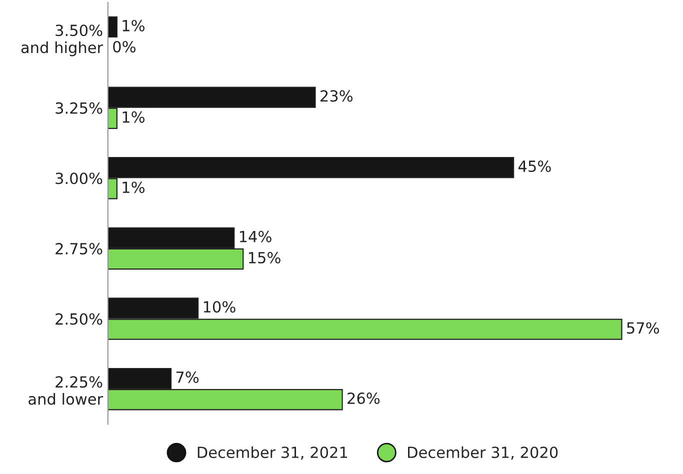 The image size is (683, 474). Describe the element at coordinates (643, 328) in the screenshot. I see `data-label: 57%` at that location.